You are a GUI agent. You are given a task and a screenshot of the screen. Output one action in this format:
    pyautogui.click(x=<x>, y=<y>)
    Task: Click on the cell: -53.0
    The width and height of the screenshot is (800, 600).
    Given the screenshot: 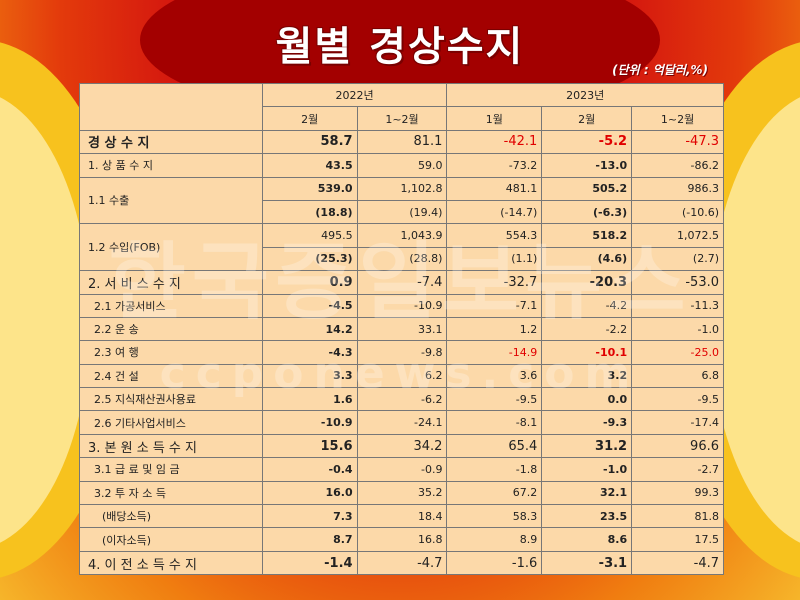 What is the action you would take?
    pyautogui.click(x=677, y=282)
    